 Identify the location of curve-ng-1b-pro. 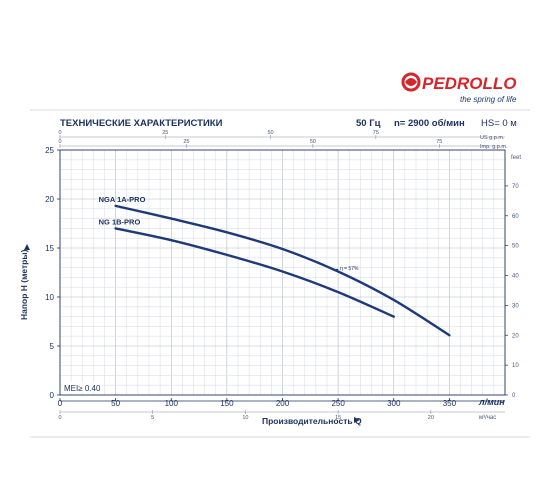
(254, 272).